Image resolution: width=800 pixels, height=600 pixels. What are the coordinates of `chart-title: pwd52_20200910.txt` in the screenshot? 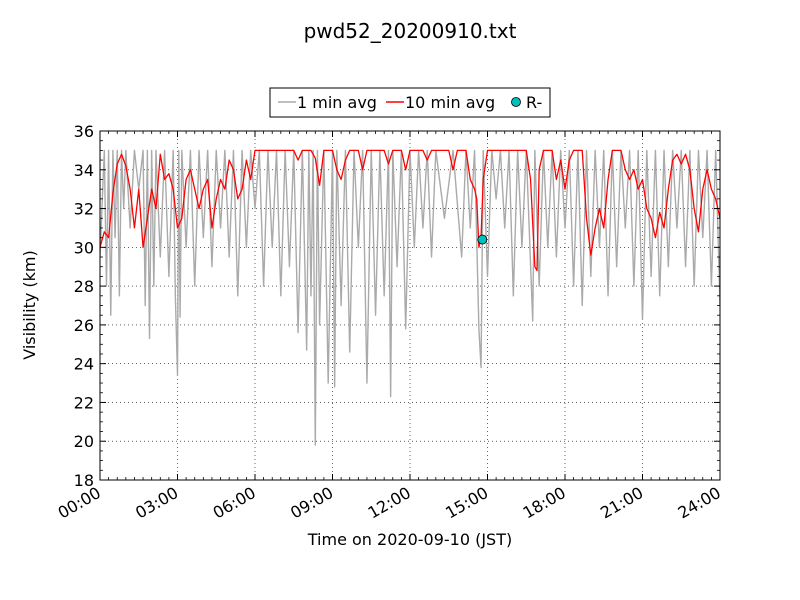 It's located at (410, 31).